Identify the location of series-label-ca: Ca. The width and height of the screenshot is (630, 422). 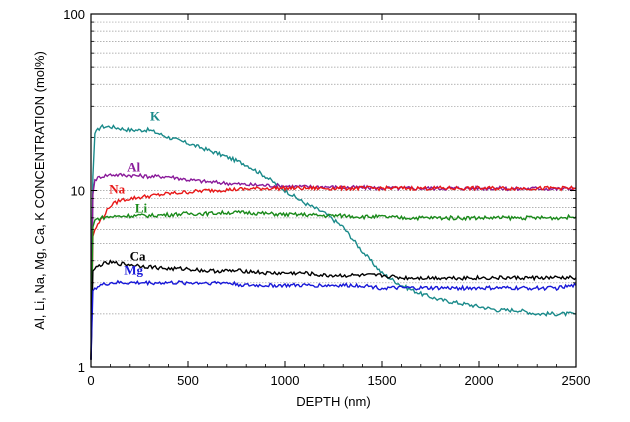
(138, 256).